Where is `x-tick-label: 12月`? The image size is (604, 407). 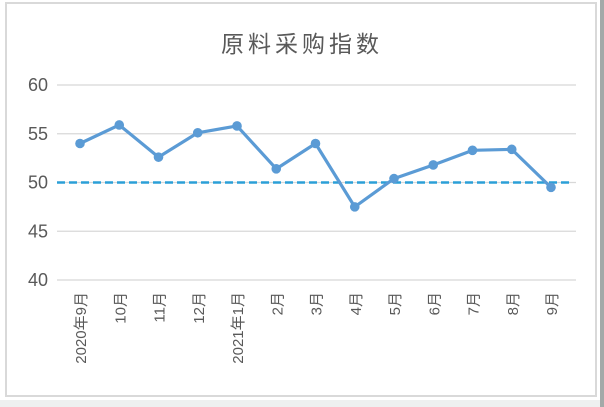
x-tick-label: 12月 is located at coordinates (199, 308).